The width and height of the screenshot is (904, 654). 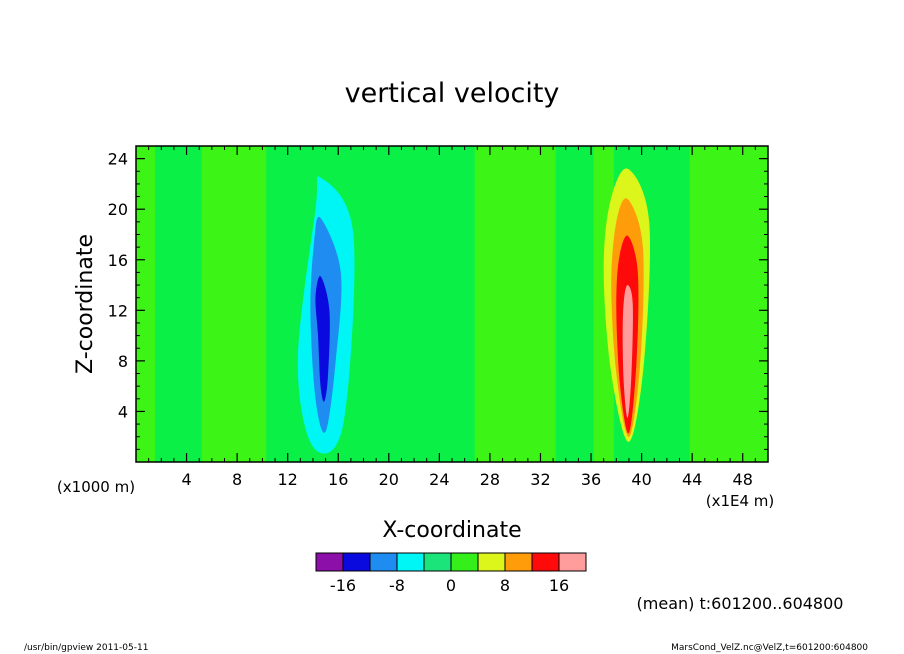 I want to click on x-scale-note: (x1000 m), so click(x=96, y=487).